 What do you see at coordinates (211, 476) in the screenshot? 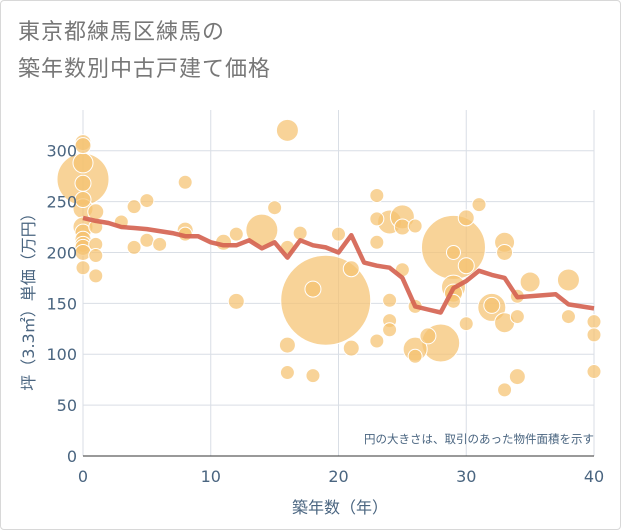
I see `x-tick-label: 10` at bounding box center [211, 476].